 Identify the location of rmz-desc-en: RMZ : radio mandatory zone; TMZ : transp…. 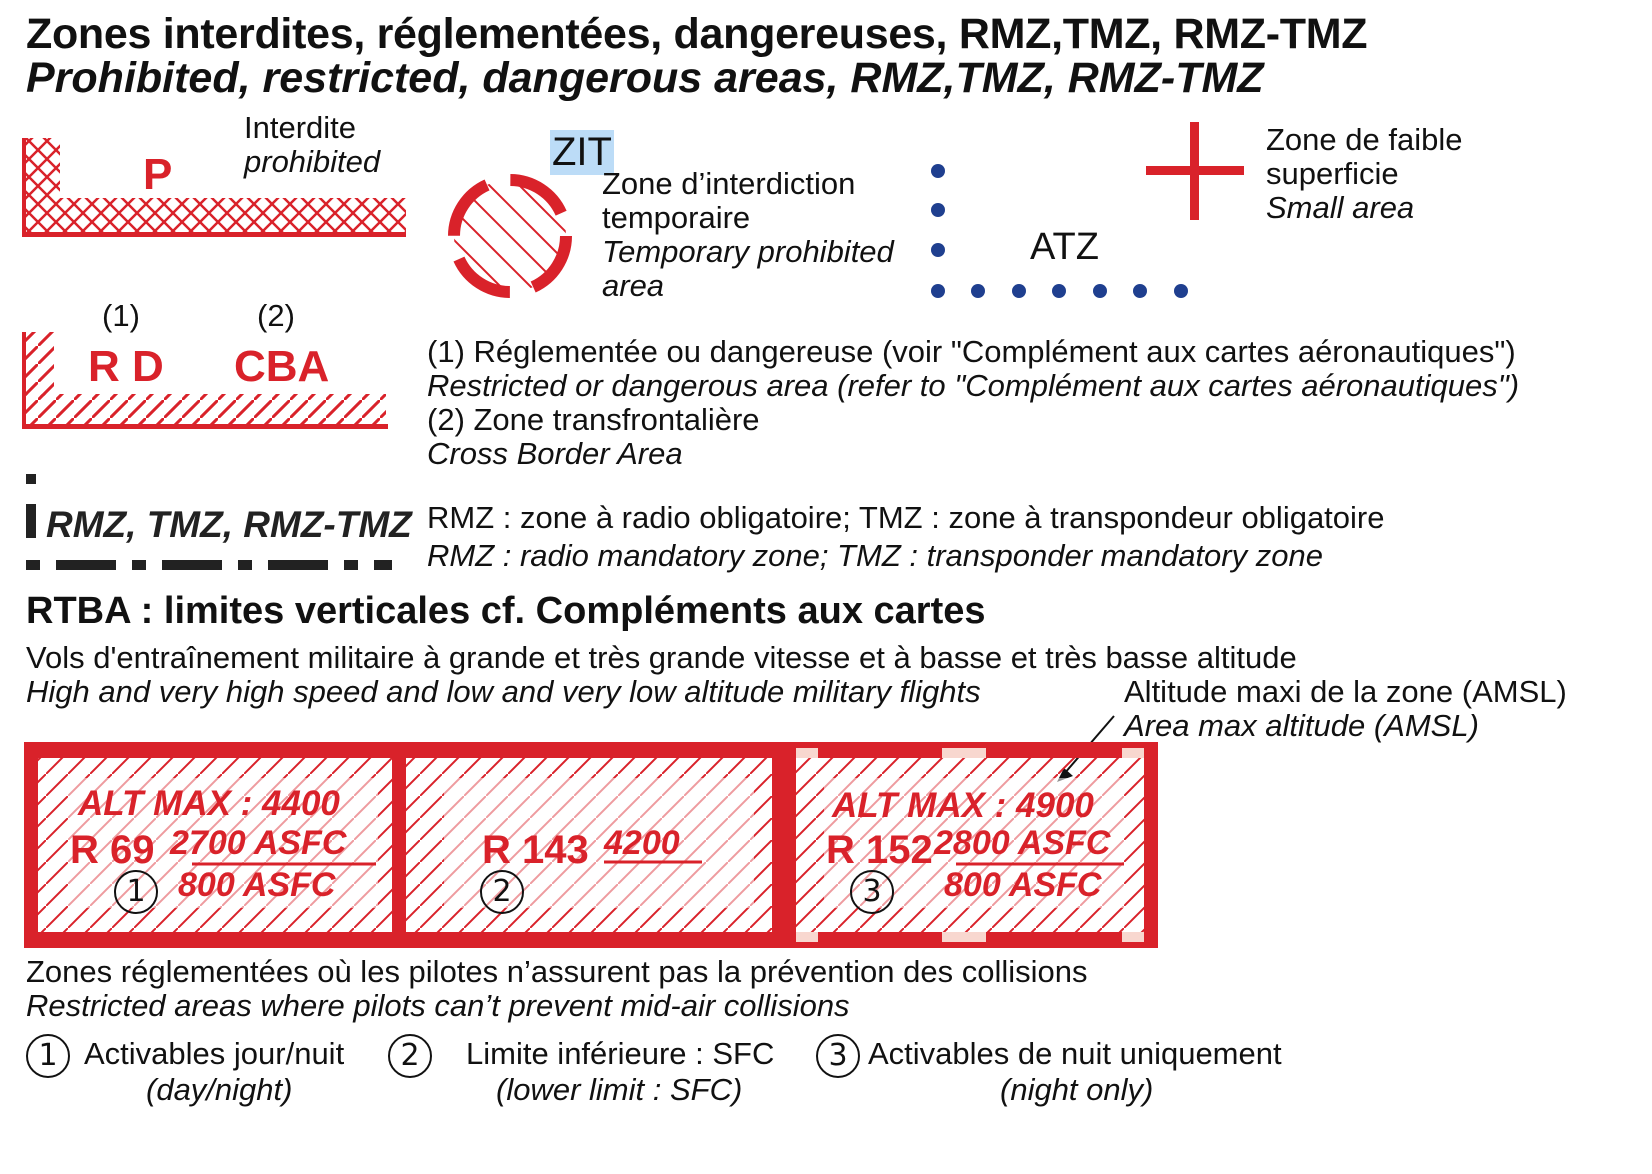
(875, 555).